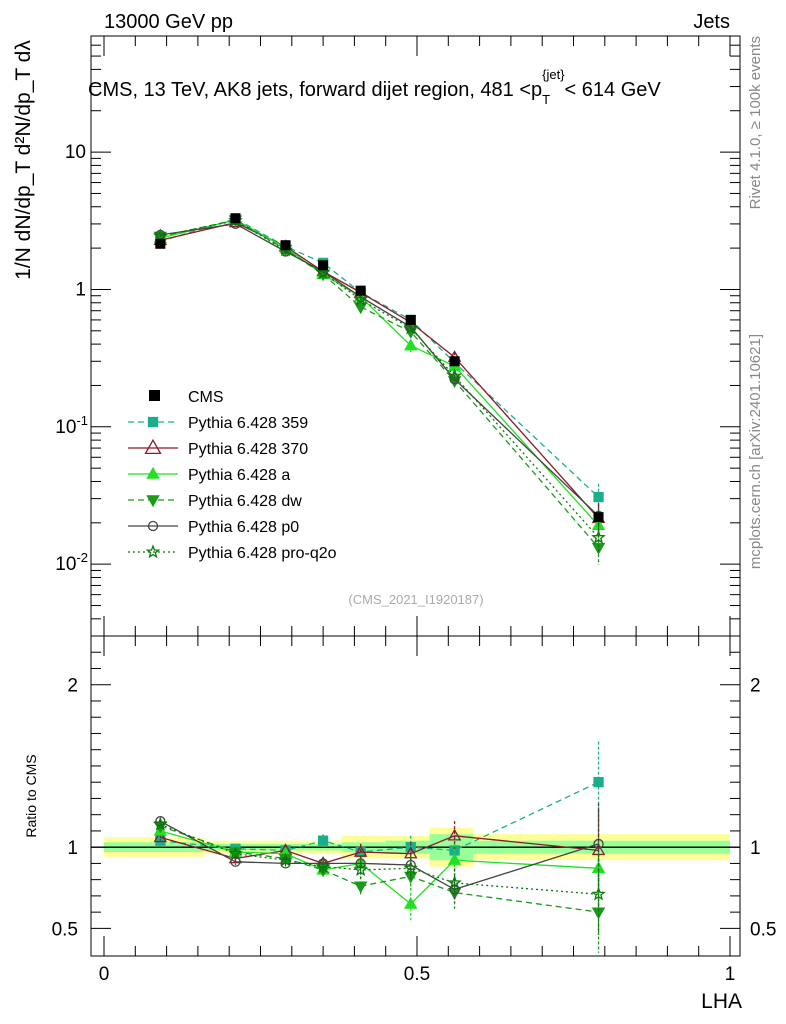 This screenshot has height=1024, width=786. I want to click on y-tick-label: 10, so click(75, 152).